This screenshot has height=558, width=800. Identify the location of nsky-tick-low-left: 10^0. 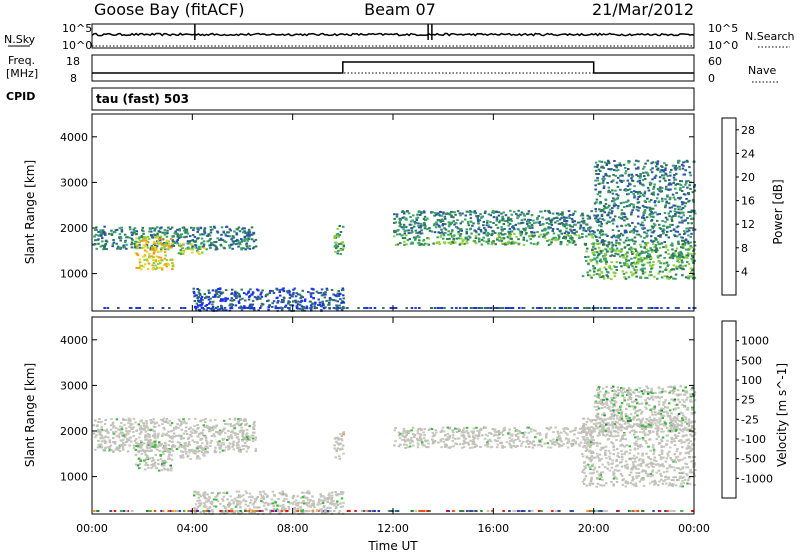
(77, 45).